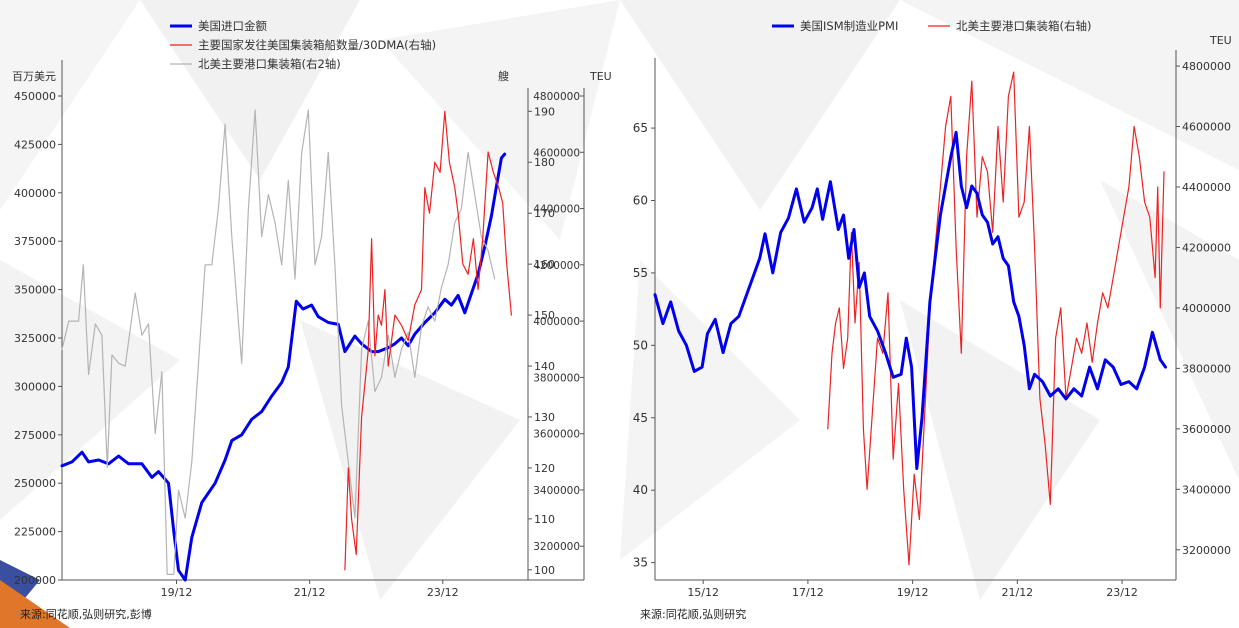  What do you see at coordinates (640, 418) in the screenshot?
I see `y-left-tick-label: 45` at bounding box center [640, 418].